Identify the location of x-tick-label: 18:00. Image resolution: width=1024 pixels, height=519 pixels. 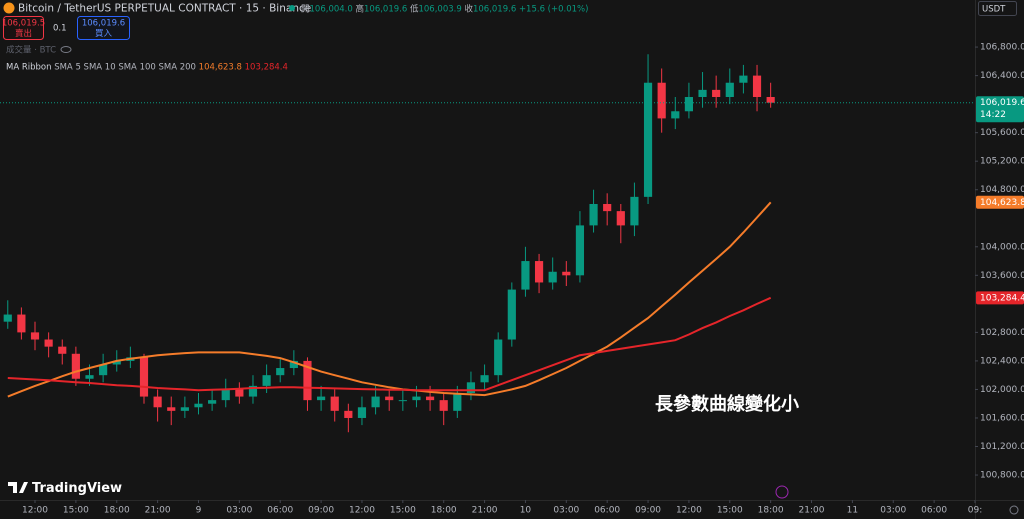
(771, 511).